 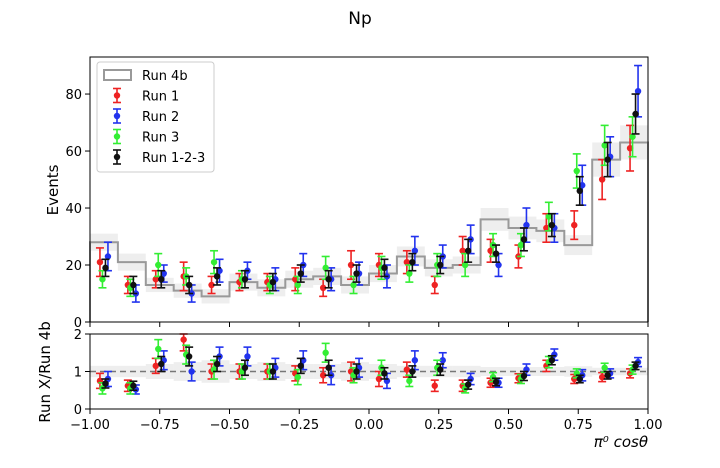 What do you see at coordinates (299, 425) in the screenshot?
I see `x-tick-label: −0.25` at bounding box center [299, 425].